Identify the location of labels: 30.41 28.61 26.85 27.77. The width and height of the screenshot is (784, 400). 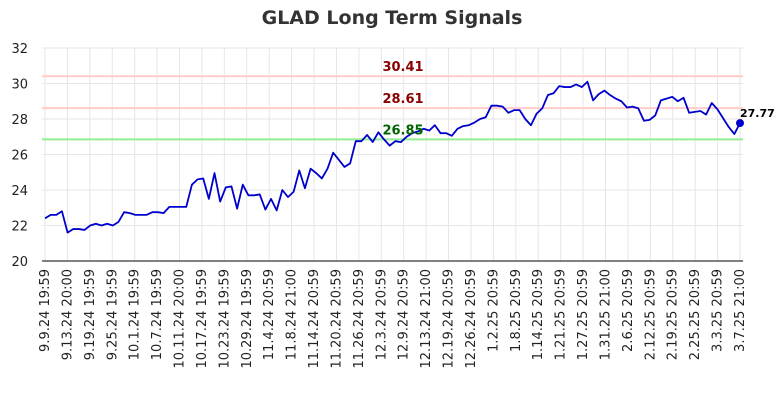
(578, 99).